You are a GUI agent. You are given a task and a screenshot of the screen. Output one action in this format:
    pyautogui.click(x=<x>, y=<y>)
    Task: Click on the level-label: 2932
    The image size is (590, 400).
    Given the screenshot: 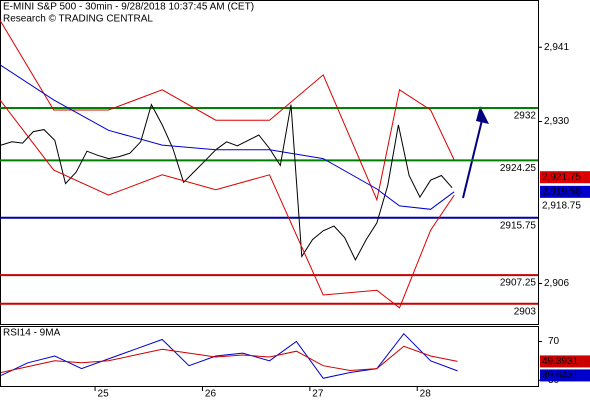 What is the action you would take?
    pyautogui.click(x=525, y=116)
    